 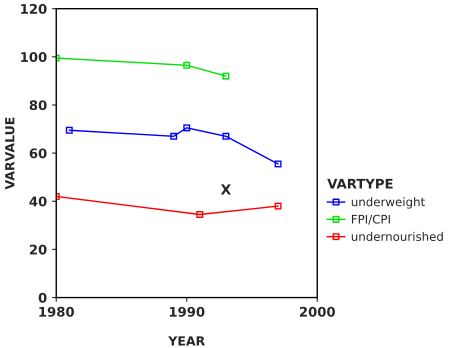 I want to click on x-axis-title: YEAR, so click(x=186, y=341).